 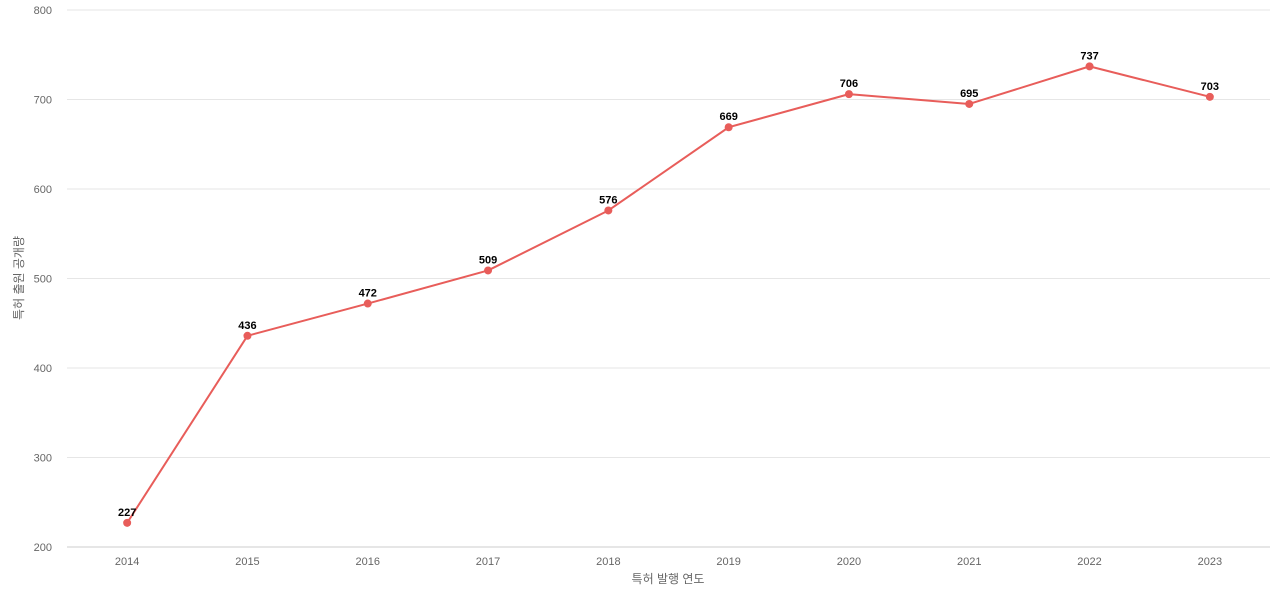 I want to click on data-label: 509, so click(x=488, y=260).